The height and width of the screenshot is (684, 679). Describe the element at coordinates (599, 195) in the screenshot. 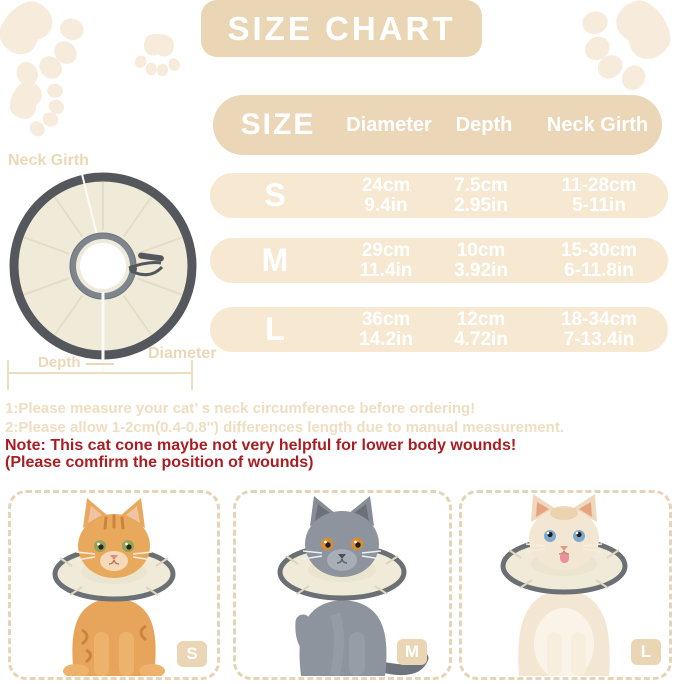

I see `cell-neck-girth: 11-28cm 5-11in` at that location.